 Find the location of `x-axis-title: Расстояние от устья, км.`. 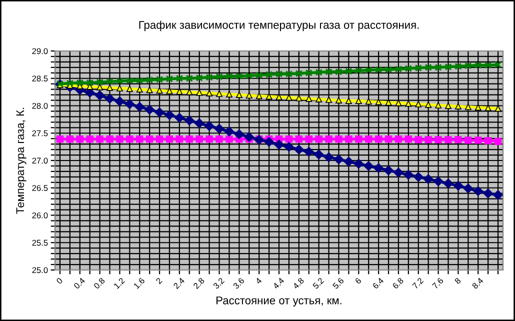

x-axis-title: Расстояние от устья, км. is located at coordinates (279, 301).